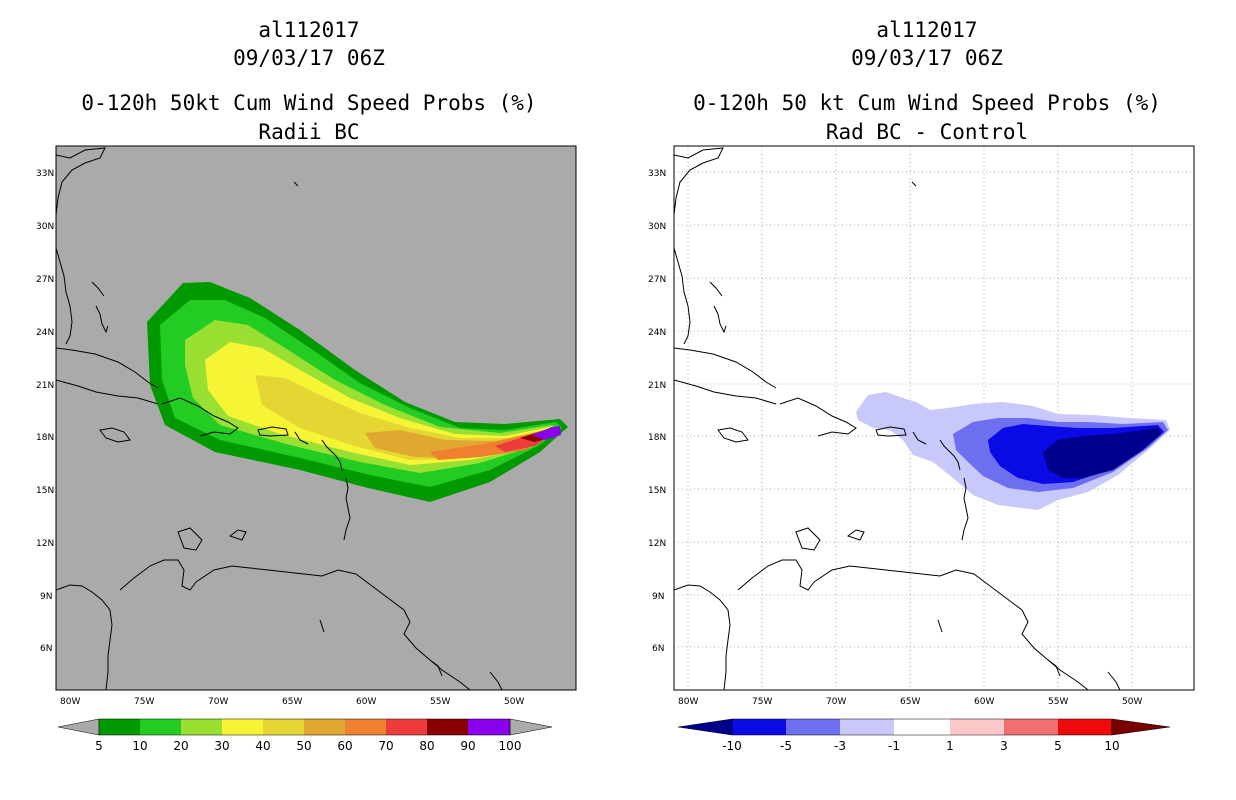 The width and height of the screenshot is (1236, 800). I want to click on colorbar-label: -1, so click(894, 746).